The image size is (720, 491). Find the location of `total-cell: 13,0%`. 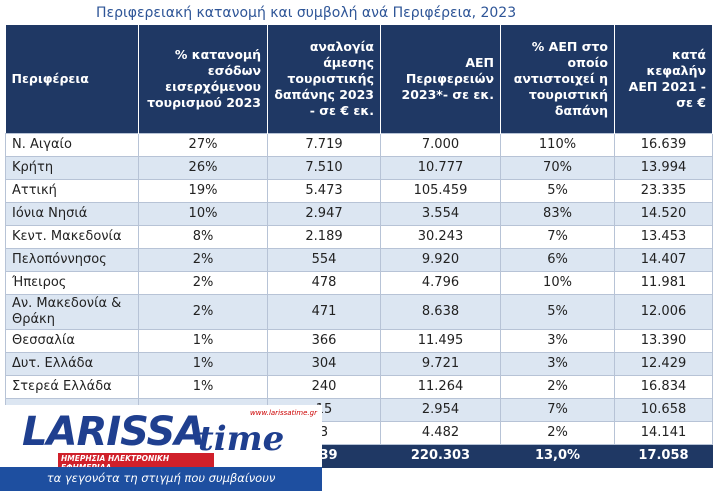

total-cell: 13,0% is located at coordinates (557, 456).